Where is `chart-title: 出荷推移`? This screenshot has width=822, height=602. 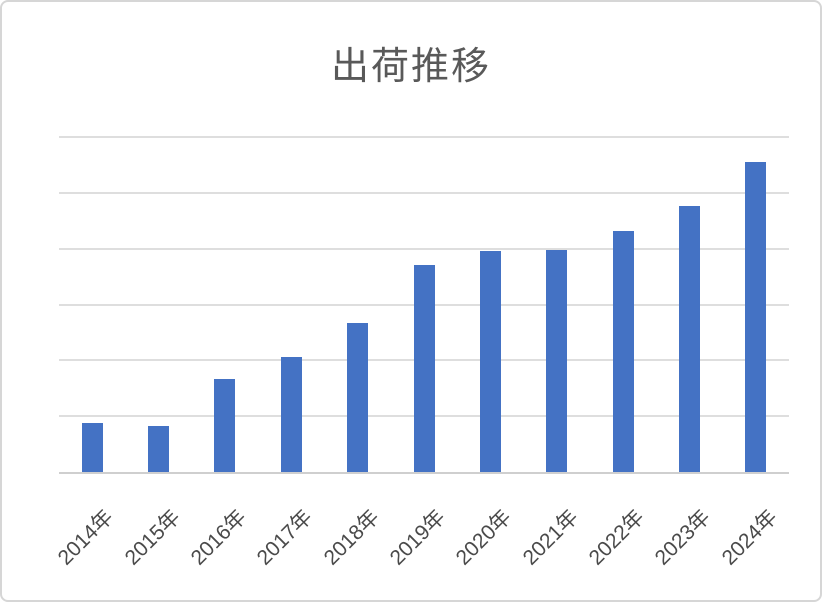 chart-title: 出荷推移 is located at coordinates (410, 67).